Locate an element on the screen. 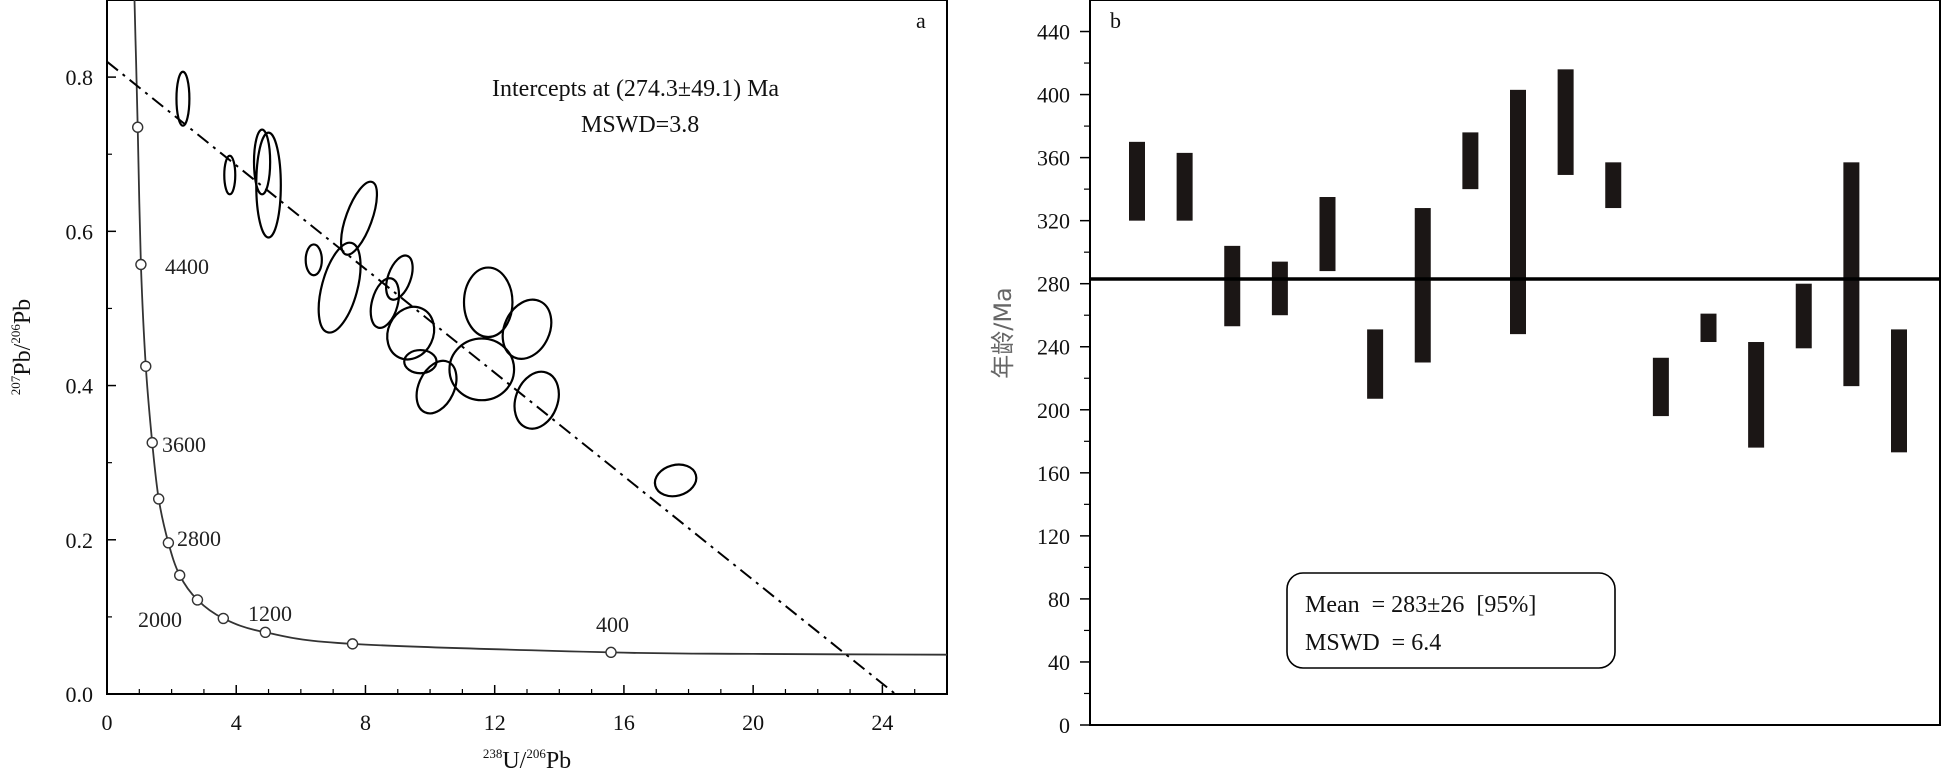  panel-a-y-axis-title: 207Pb/206Pb is located at coordinates (22, 347).